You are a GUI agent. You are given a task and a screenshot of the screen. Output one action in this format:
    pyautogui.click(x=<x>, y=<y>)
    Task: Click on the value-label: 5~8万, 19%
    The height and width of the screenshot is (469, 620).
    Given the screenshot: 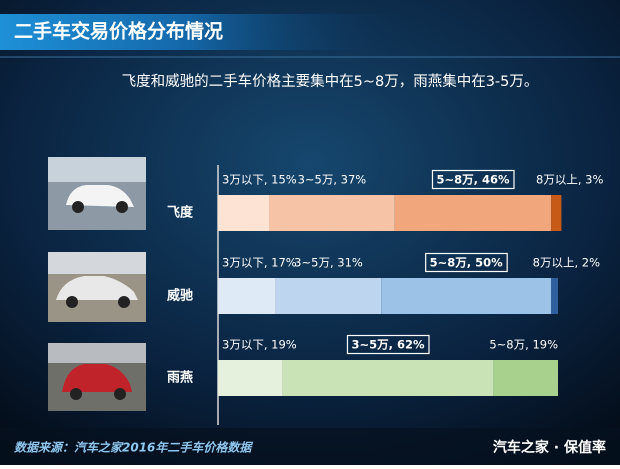 What is the action you would take?
    pyautogui.click(x=523, y=345)
    